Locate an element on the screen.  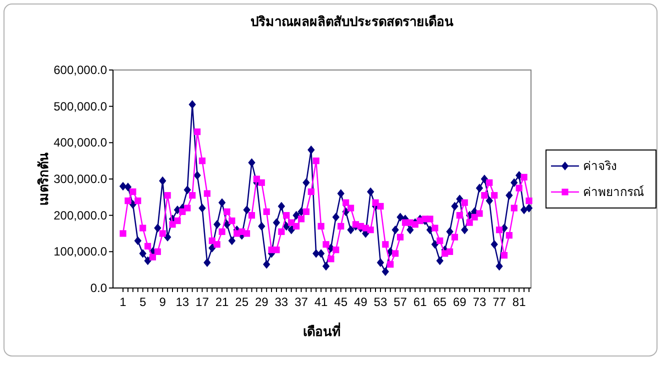
y-tick-label: 300,000.0 is located at coordinates (81, 179).